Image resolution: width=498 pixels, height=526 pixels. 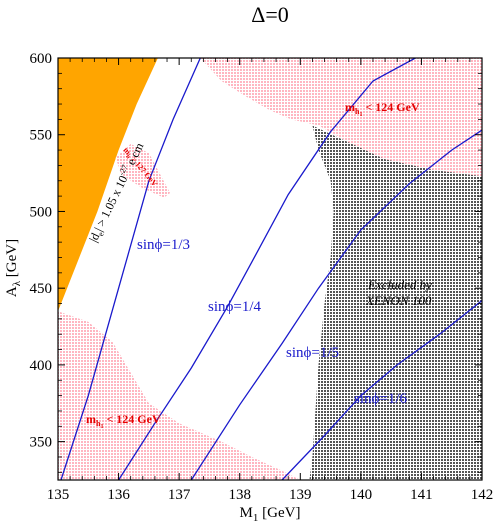 I want to click on y-tick-label: 500, so click(x=41, y=212).